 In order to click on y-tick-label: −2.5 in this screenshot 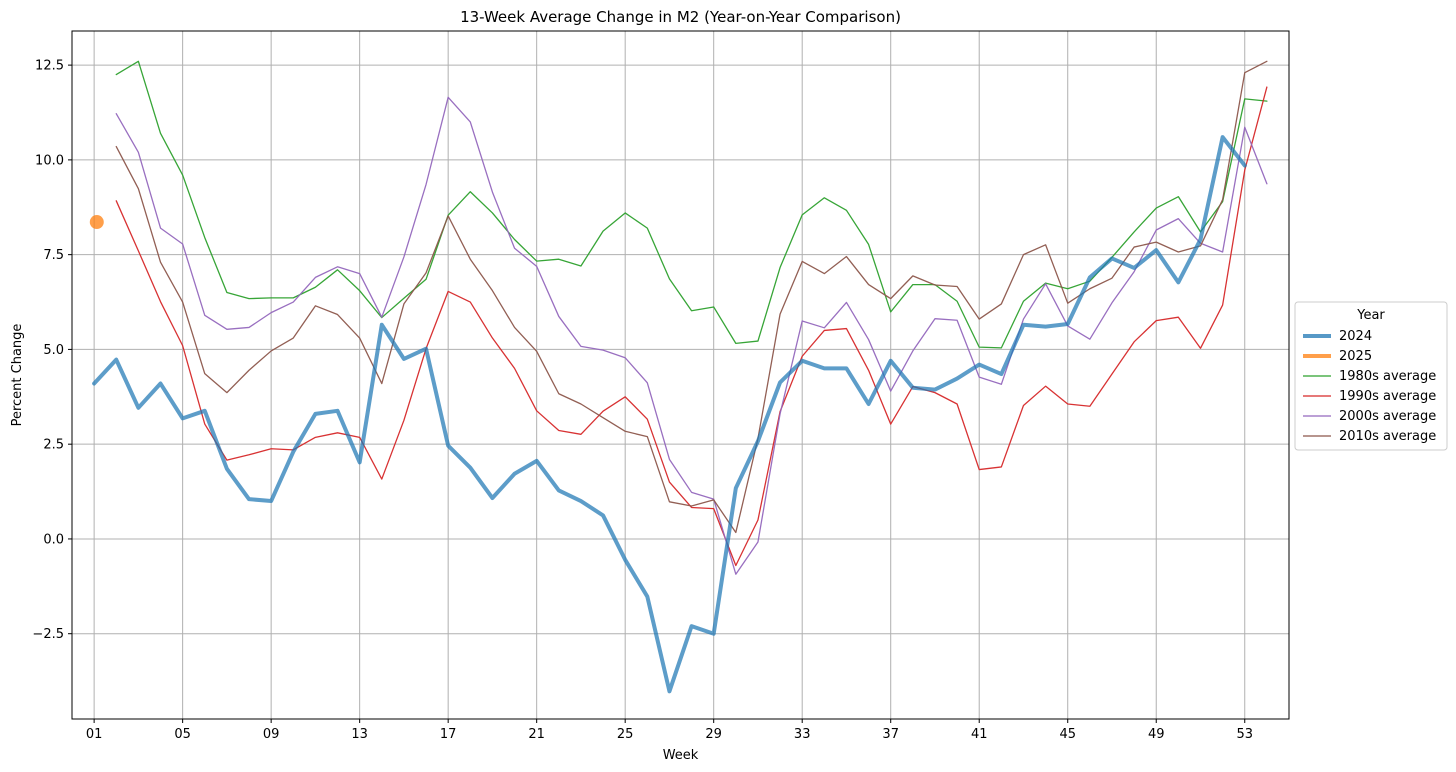, I will do `click(48, 634)`.